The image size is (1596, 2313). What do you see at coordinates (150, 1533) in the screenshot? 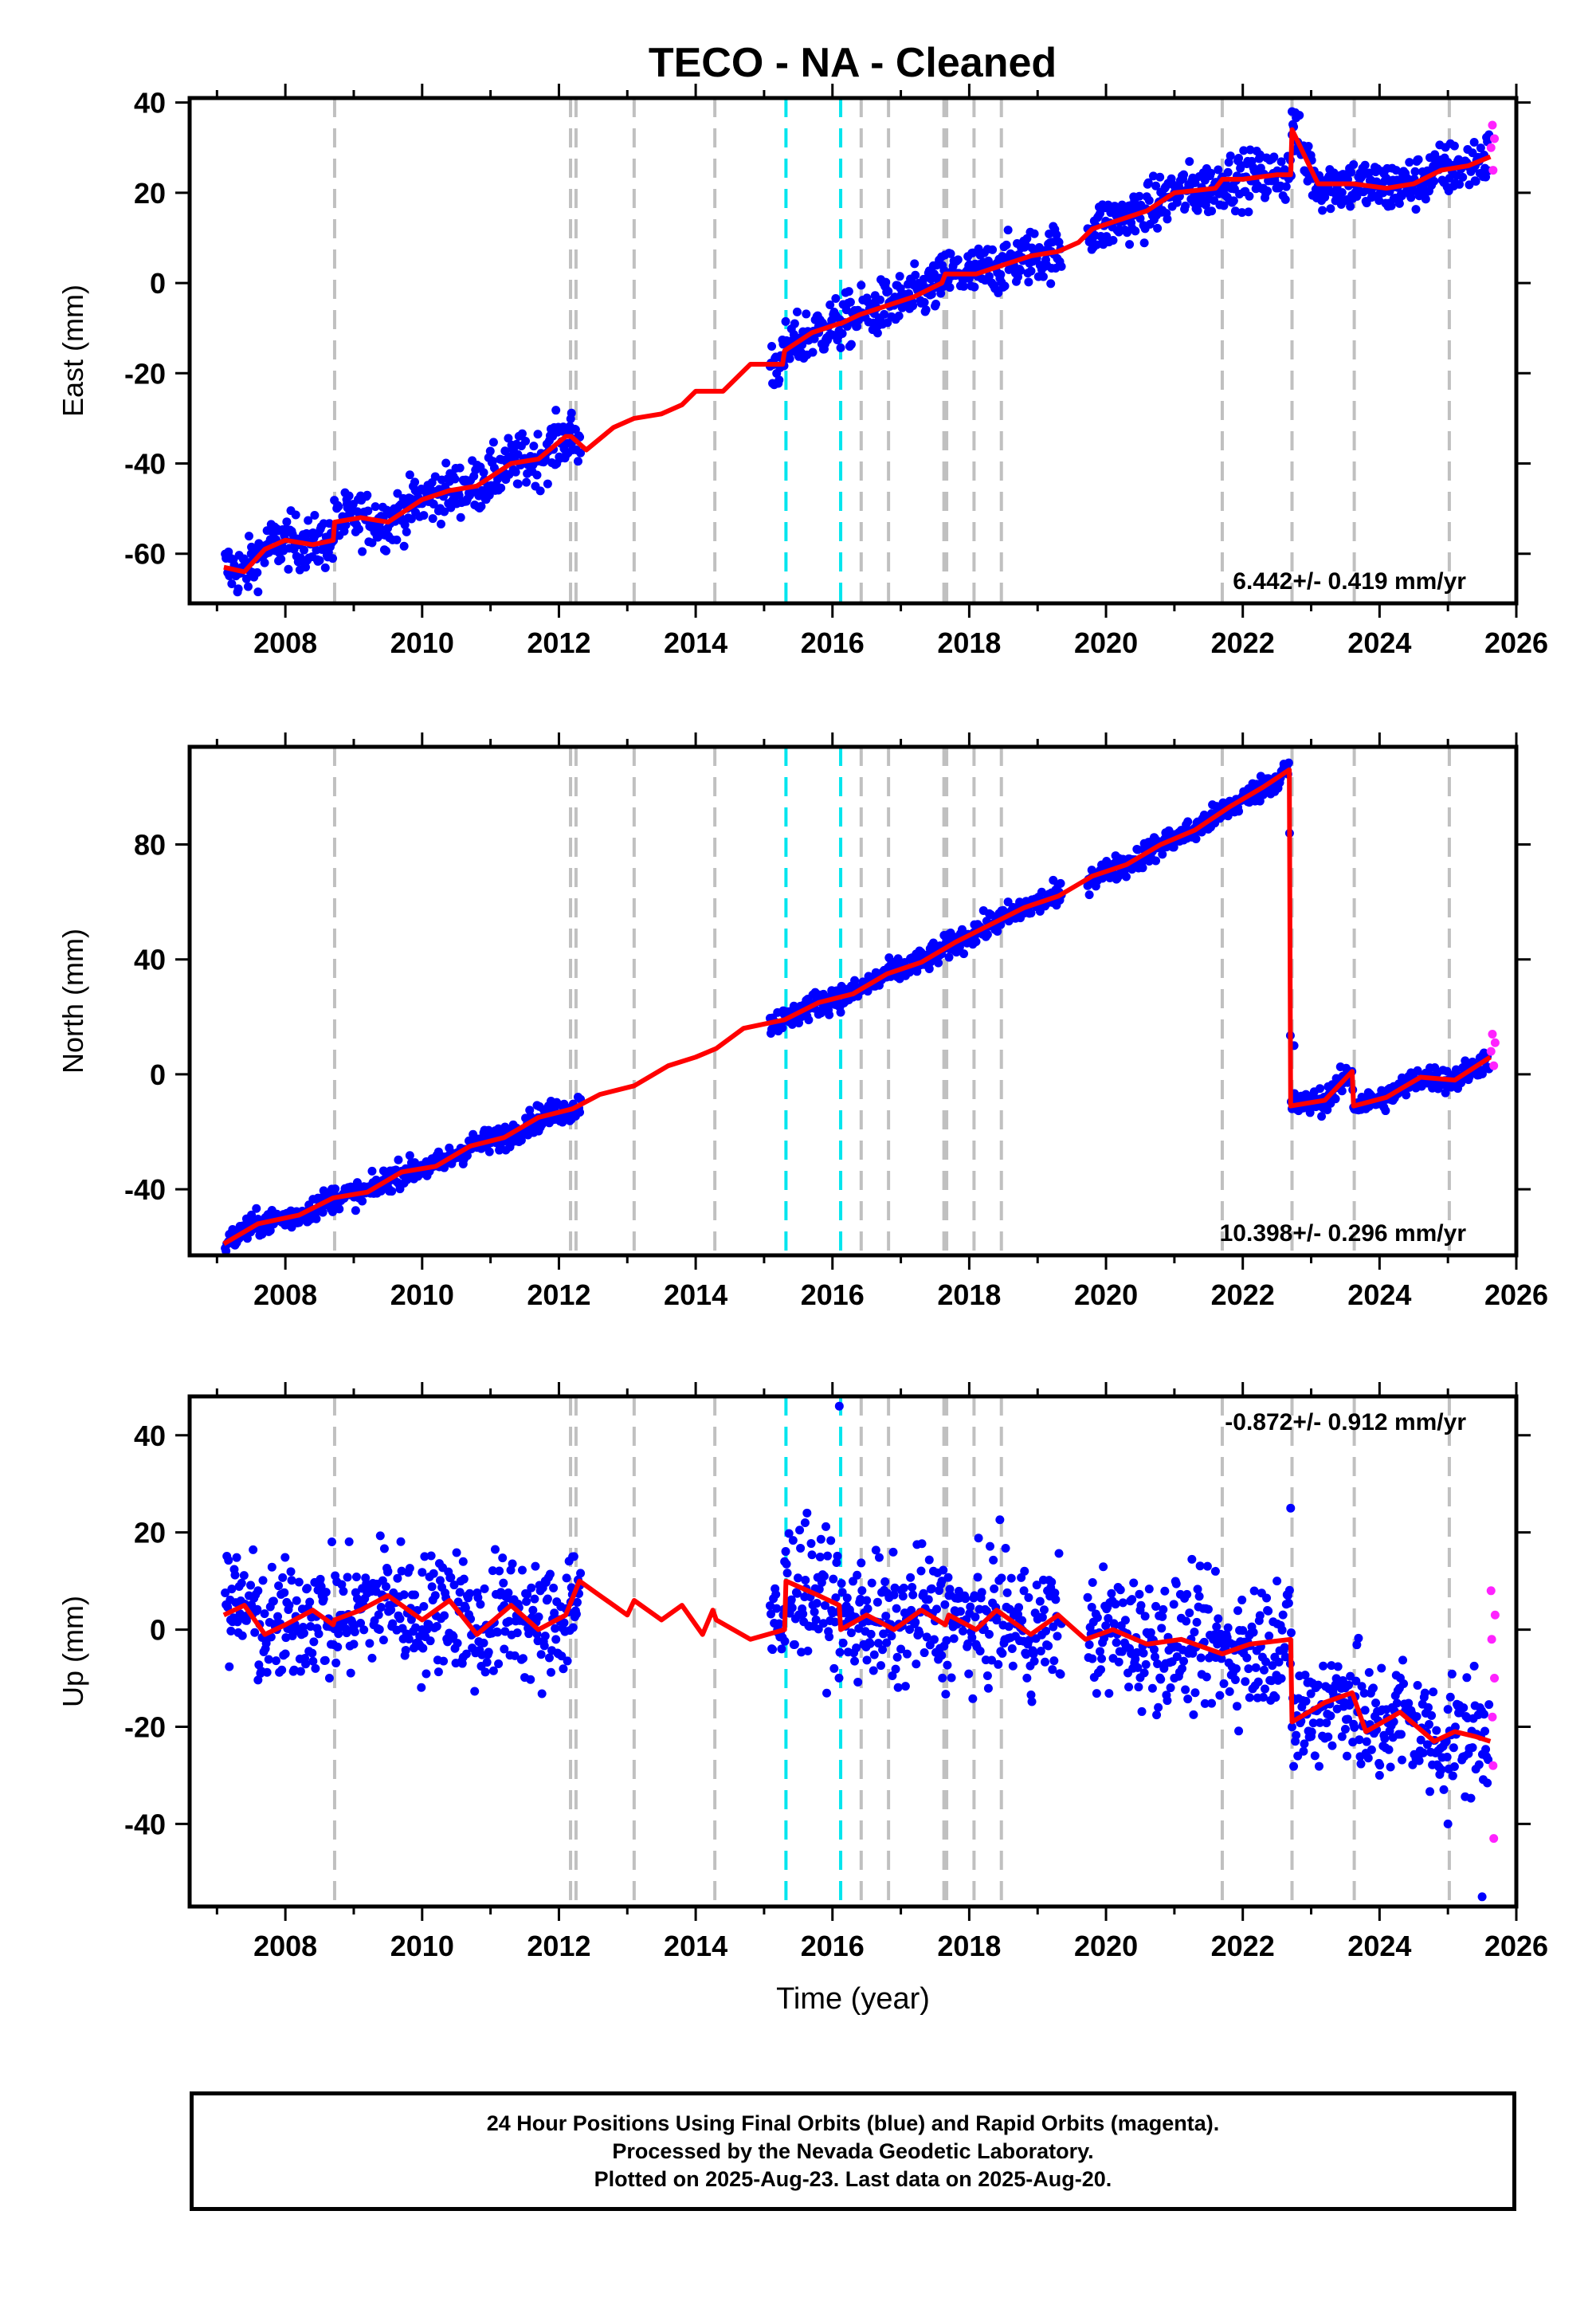
I see `y-tick-label: 20` at bounding box center [150, 1533].